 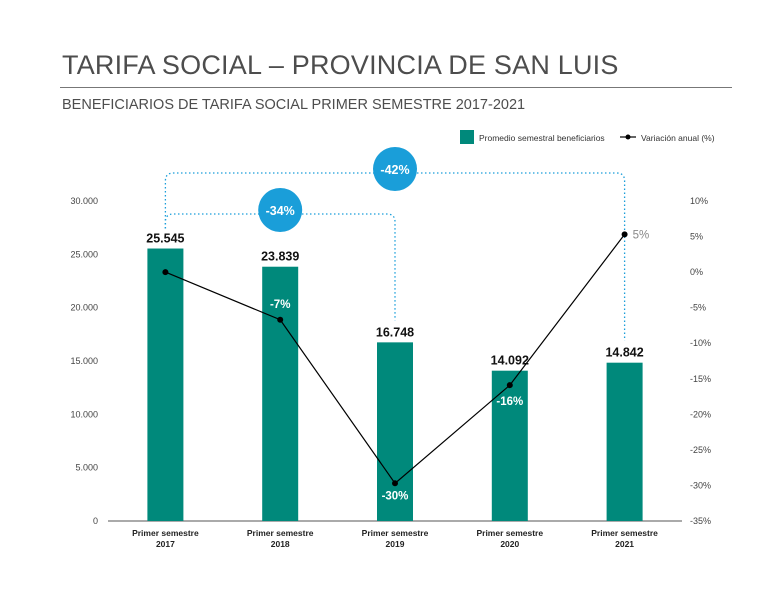 What do you see at coordinates (395, 544) in the screenshot?
I see `x-tick-label: 2019` at bounding box center [395, 544].